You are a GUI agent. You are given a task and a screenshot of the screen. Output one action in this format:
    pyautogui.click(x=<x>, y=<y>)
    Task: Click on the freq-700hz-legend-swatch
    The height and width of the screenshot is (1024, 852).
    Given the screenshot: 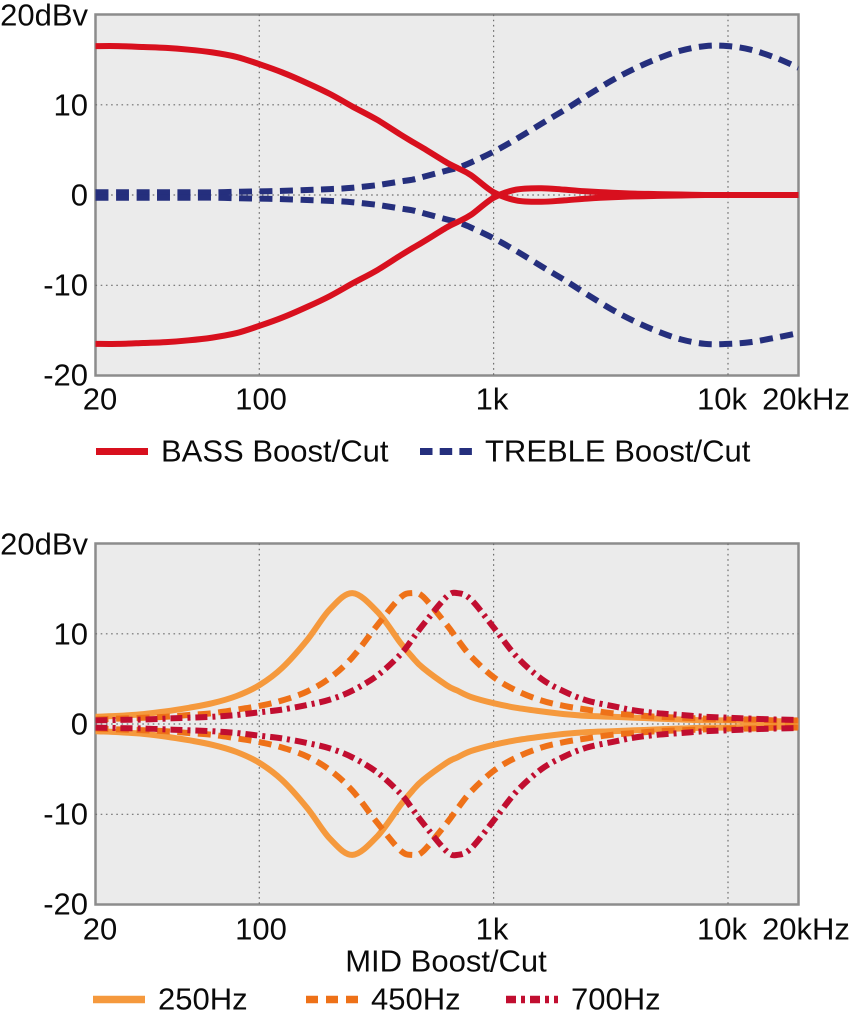 What is the action you would take?
    pyautogui.click(x=532, y=999)
    